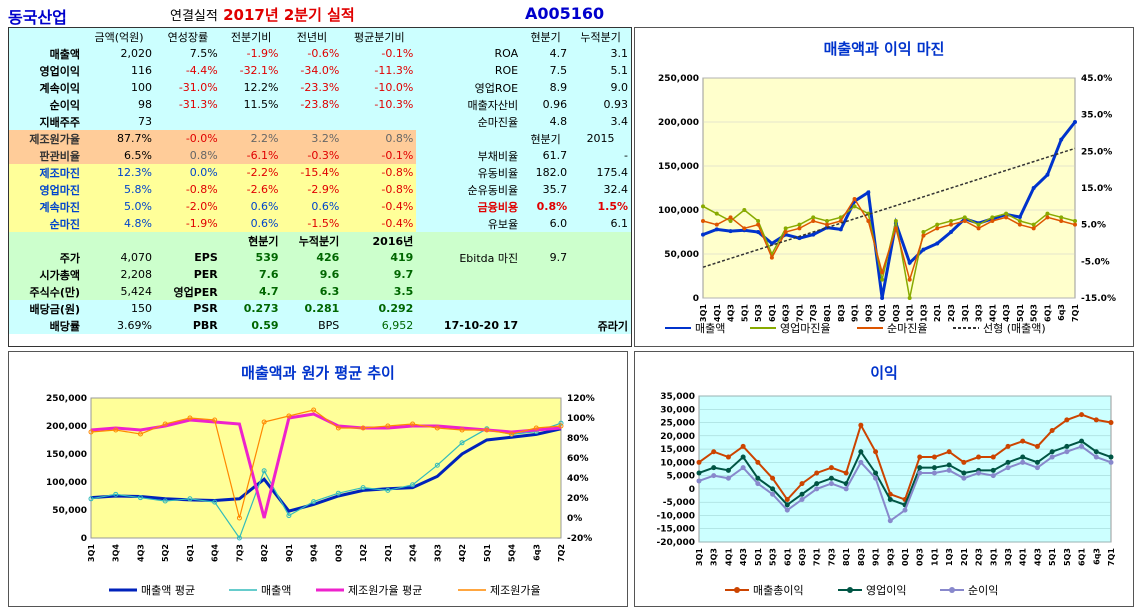 The width and height of the screenshot is (1139, 613). What do you see at coordinates (319, 241) in the screenshot?
I see `col-header-valuation: 누적분기` at bounding box center [319, 241].